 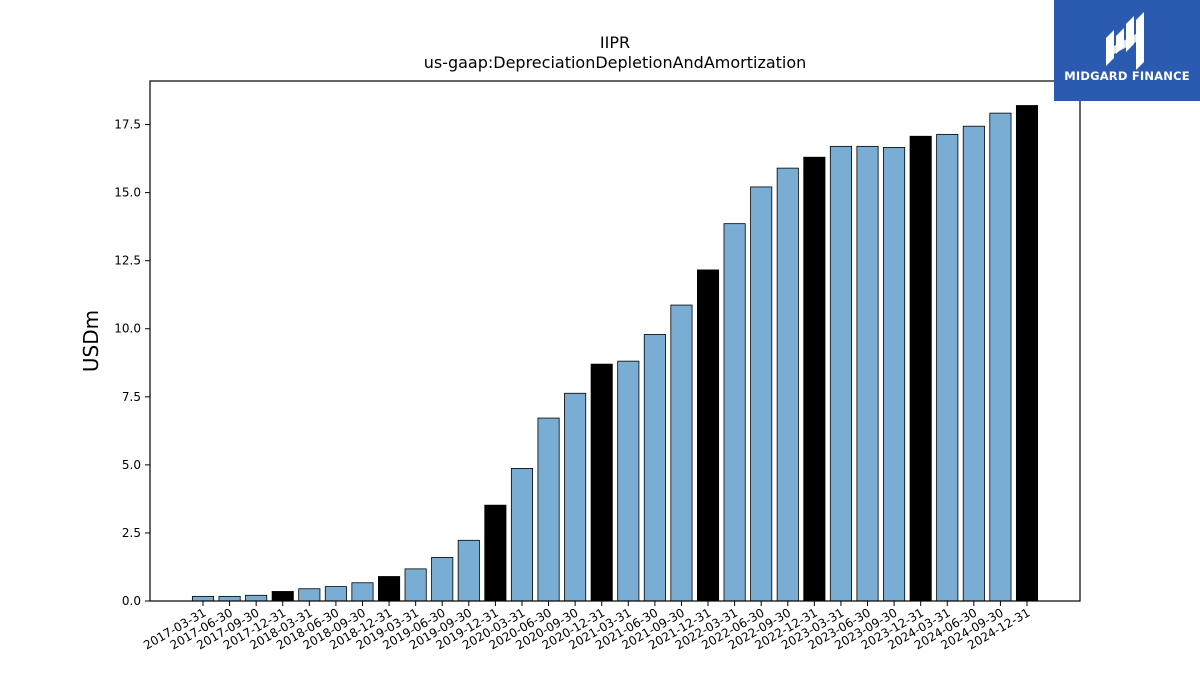 What do you see at coordinates (615, 42) in the screenshot?
I see `chart-title: IIPR` at bounding box center [615, 42].